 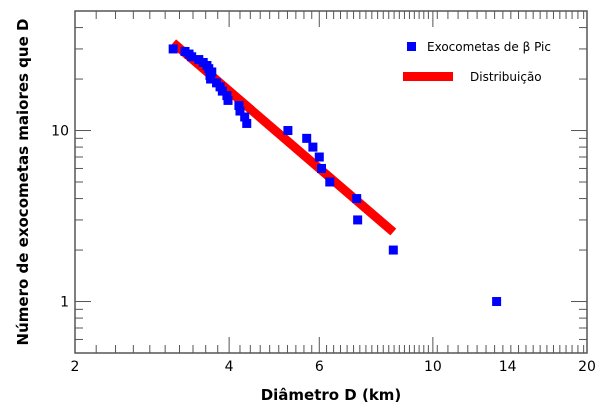 I want to click on x-tick-label: 10, so click(x=433, y=367).